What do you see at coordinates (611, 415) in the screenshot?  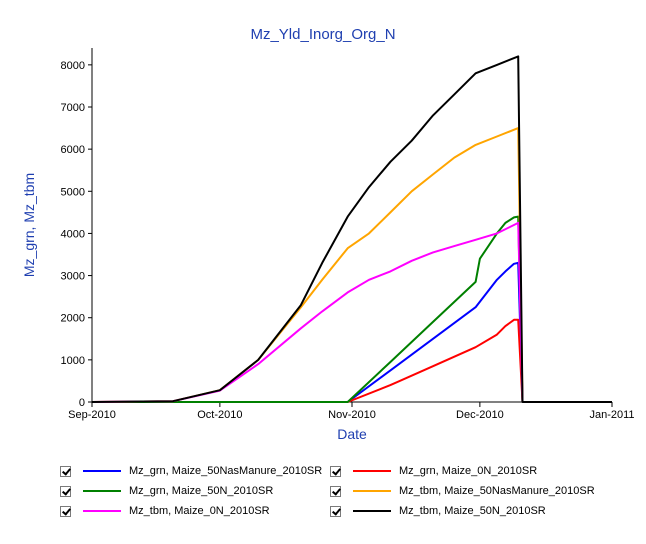 I see `x-tick-label-4: Jan-2011` at bounding box center [611, 415].